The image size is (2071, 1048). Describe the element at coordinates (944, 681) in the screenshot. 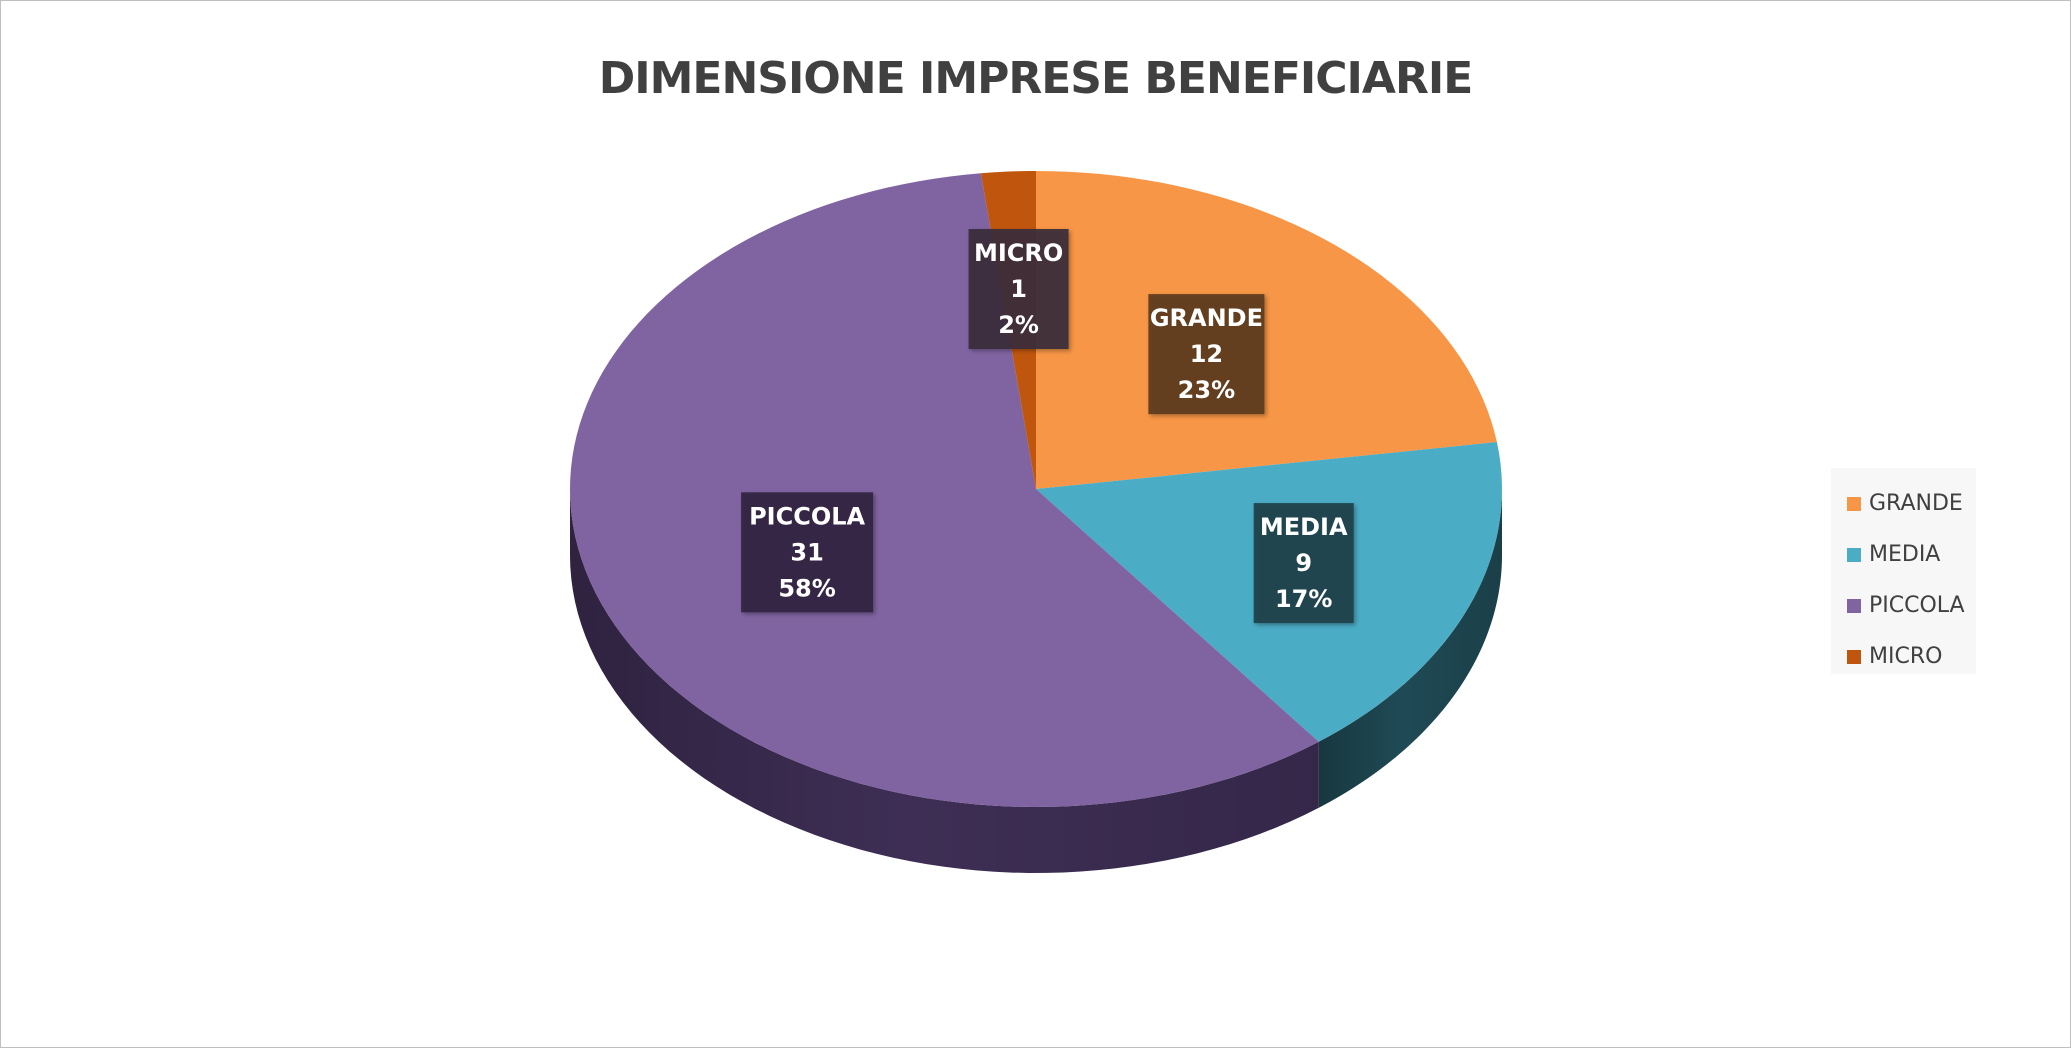

I see `pie-side-shading-piccola` at that location.